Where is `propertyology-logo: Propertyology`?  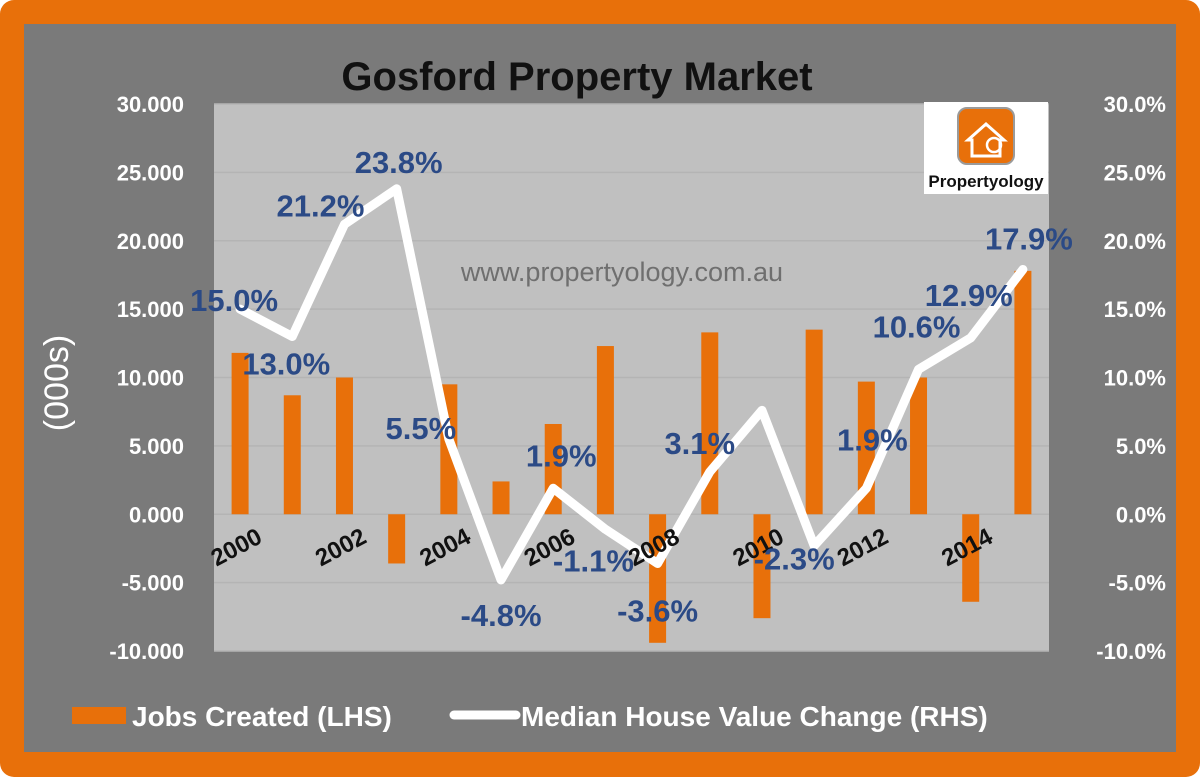 propertyology-logo: Propertyology is located at coordinates (986, 148).